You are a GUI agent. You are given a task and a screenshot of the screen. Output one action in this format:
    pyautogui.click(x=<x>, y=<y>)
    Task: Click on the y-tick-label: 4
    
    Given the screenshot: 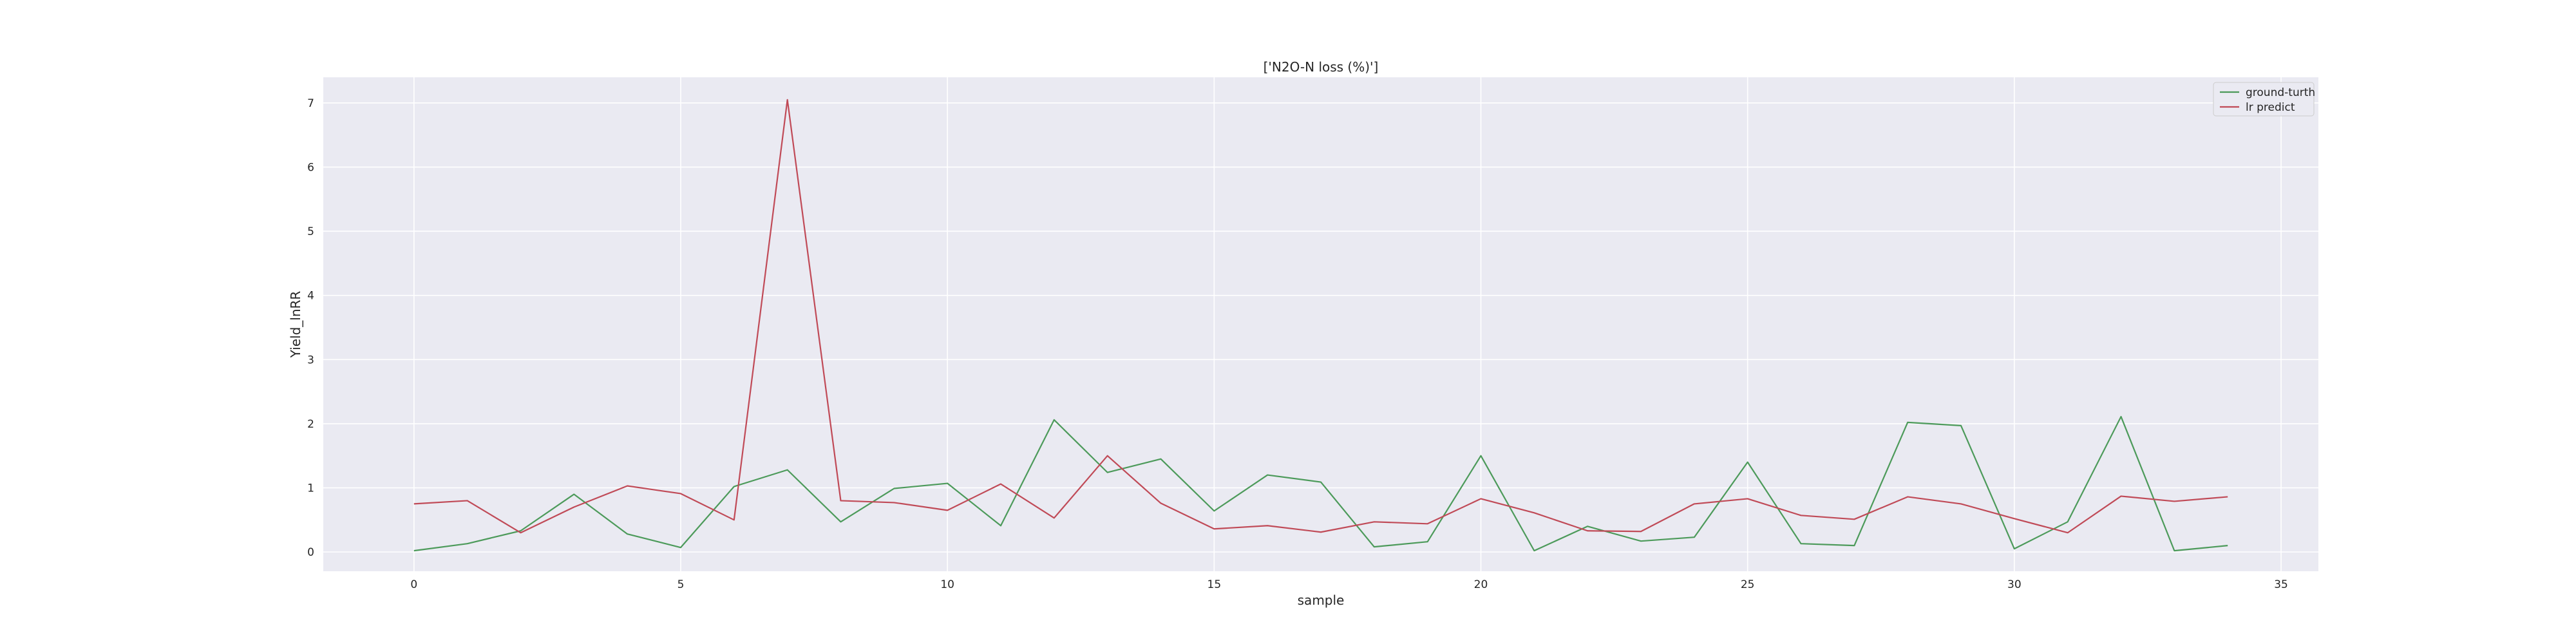 What is the action you would take?
    pyautogui.click(x=310, y=296)
    